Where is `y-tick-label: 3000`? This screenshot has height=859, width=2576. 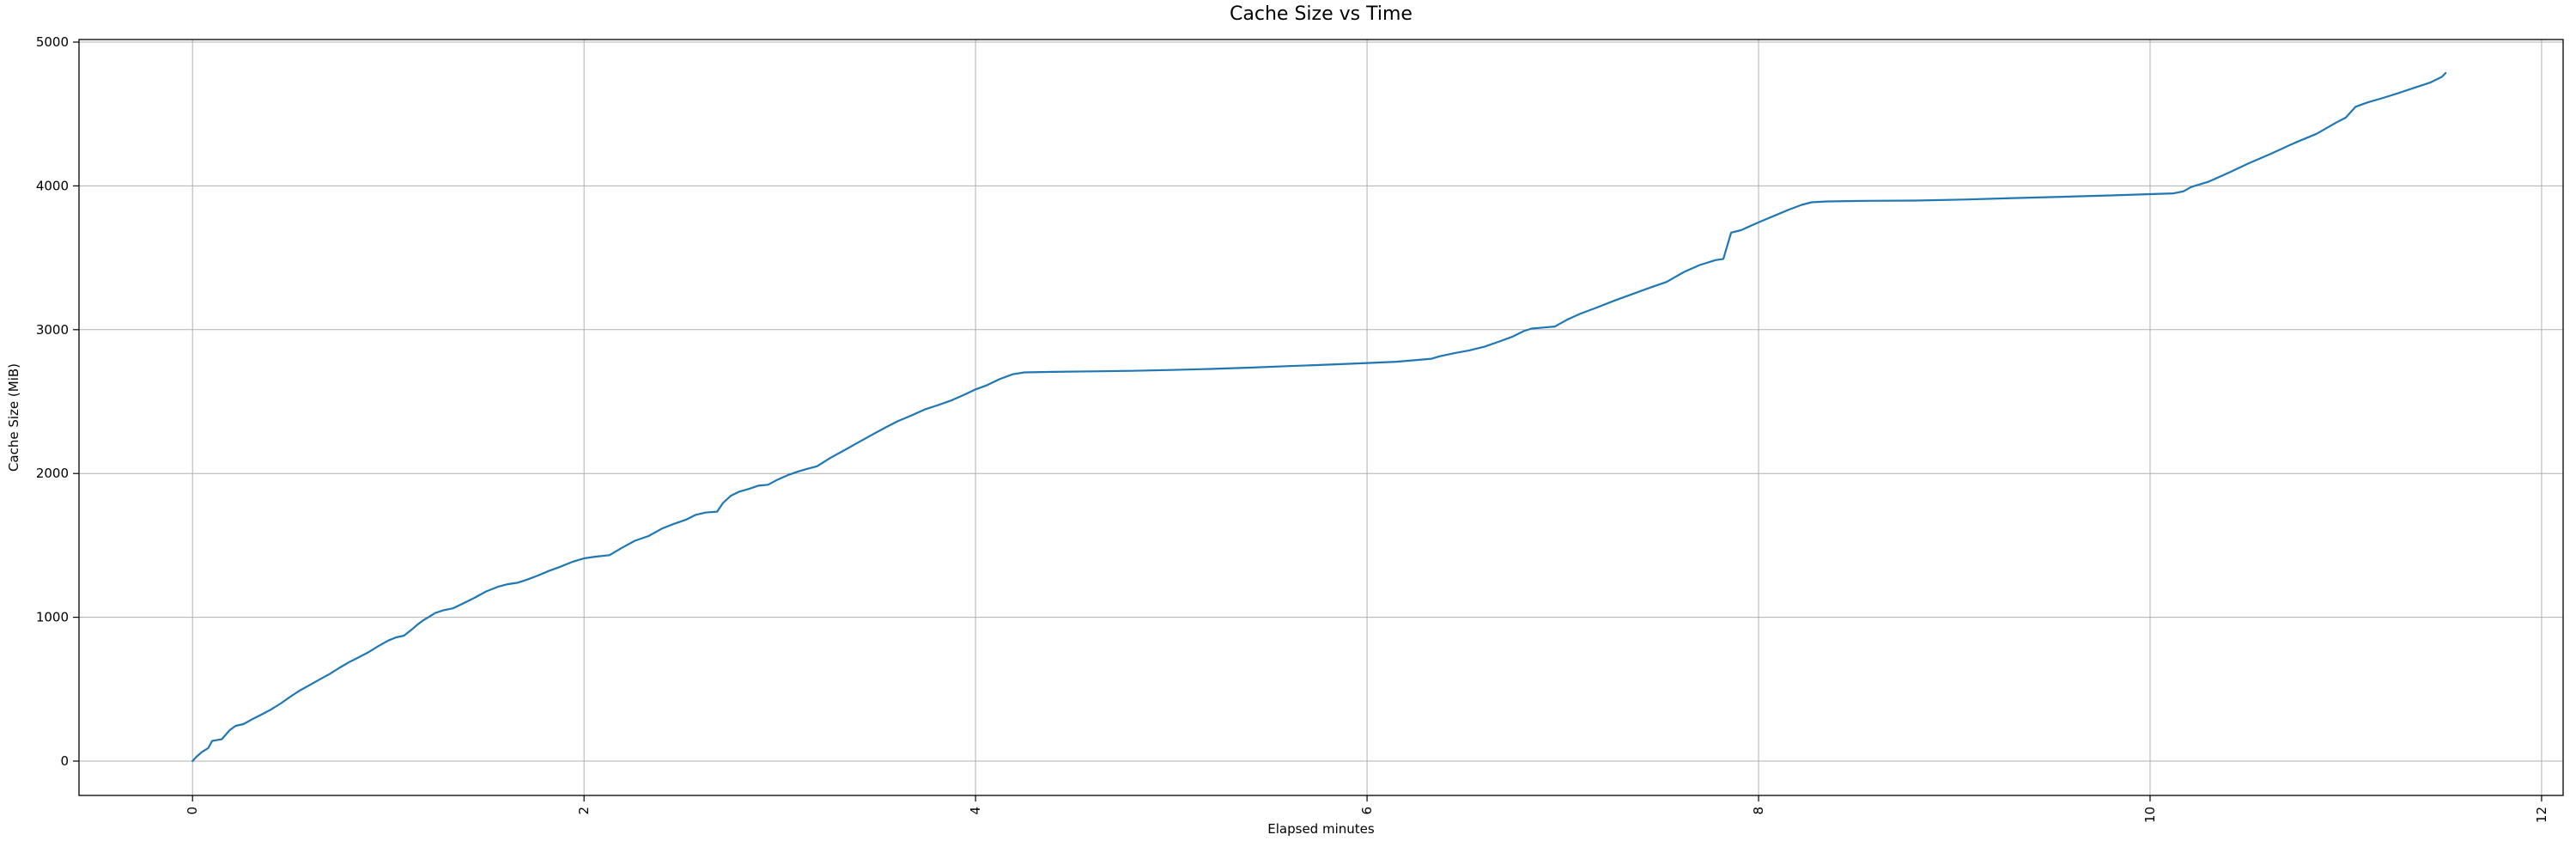 y-tick-label: 3000 is located at coordinates (52, 330).